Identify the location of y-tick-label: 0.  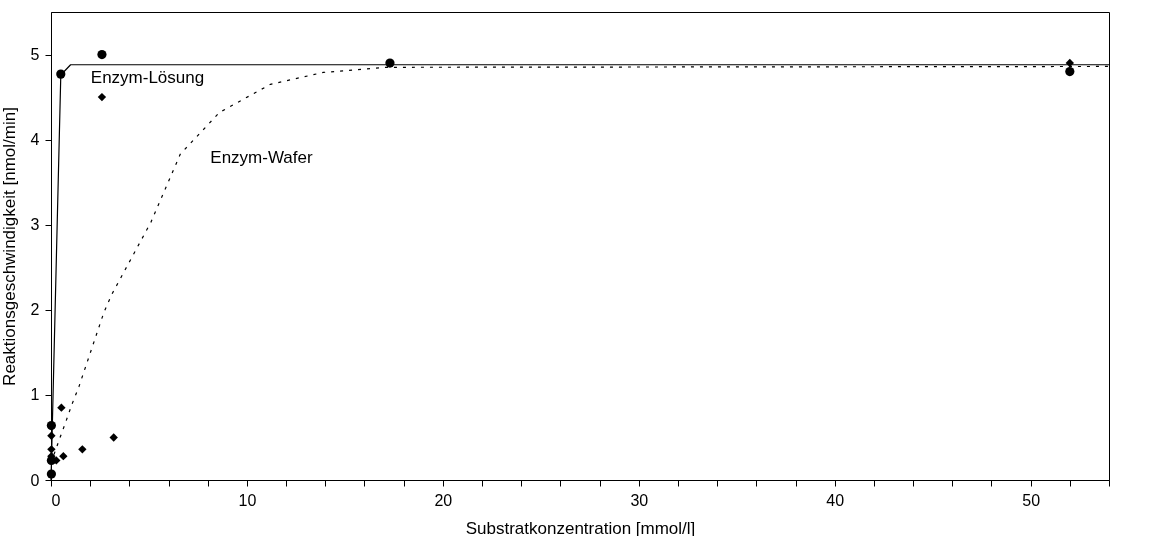
(35, 480).